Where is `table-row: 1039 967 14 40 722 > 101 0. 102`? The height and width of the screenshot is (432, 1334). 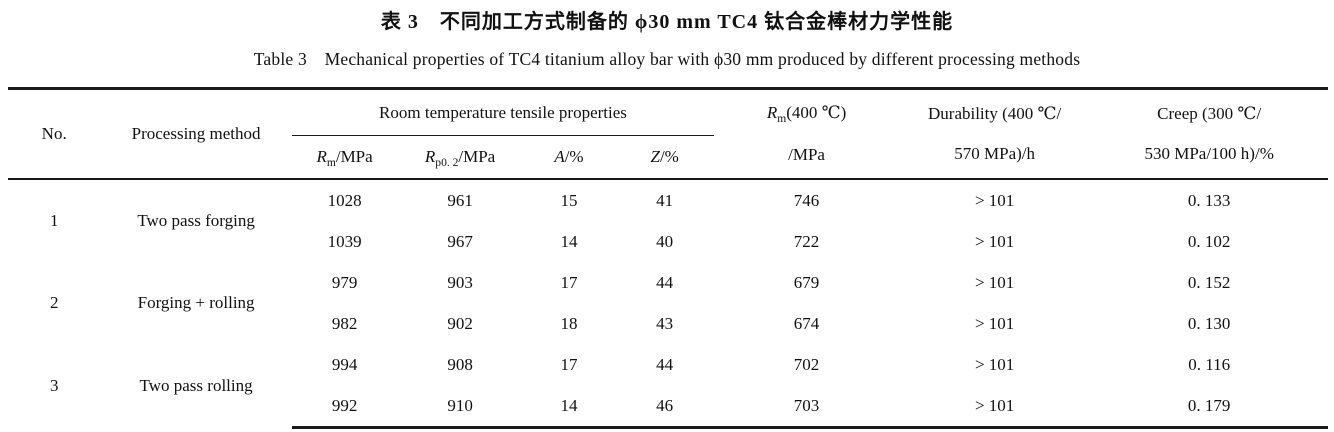
table-row: 1039 967 14 40 722 > 101 0. 102 is located at coordinates (668, 241).